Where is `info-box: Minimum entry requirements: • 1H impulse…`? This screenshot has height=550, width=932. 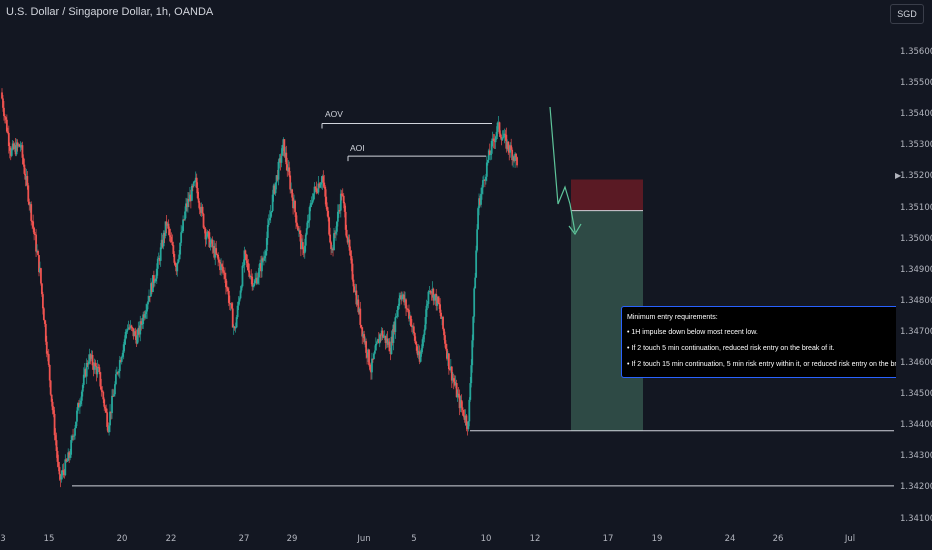
info-box: Minimum entry requirements: • 1H impulse… is located at coordinates (758, 342).